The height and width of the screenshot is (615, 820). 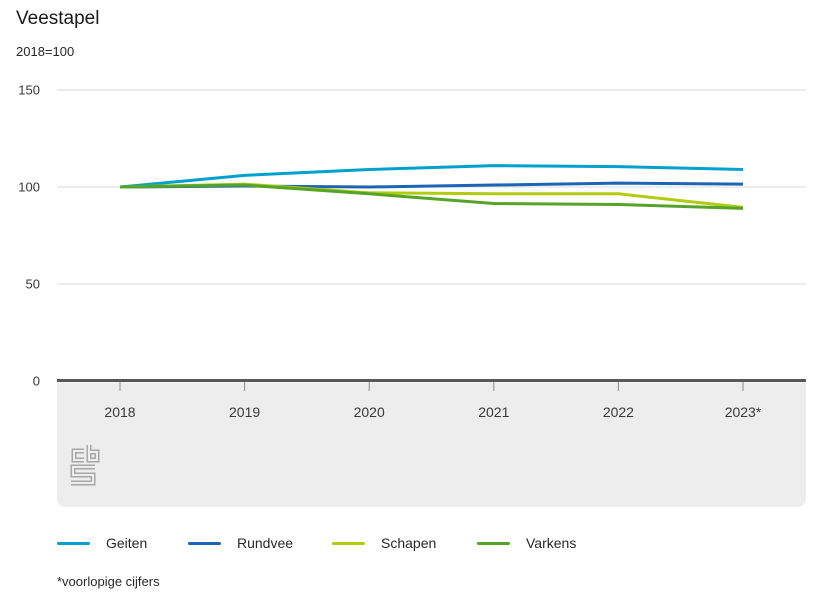 What do you see at coordinates (85, 465) in the screenshot?
I see `cbs-logo` at bounding box center [85, 465].